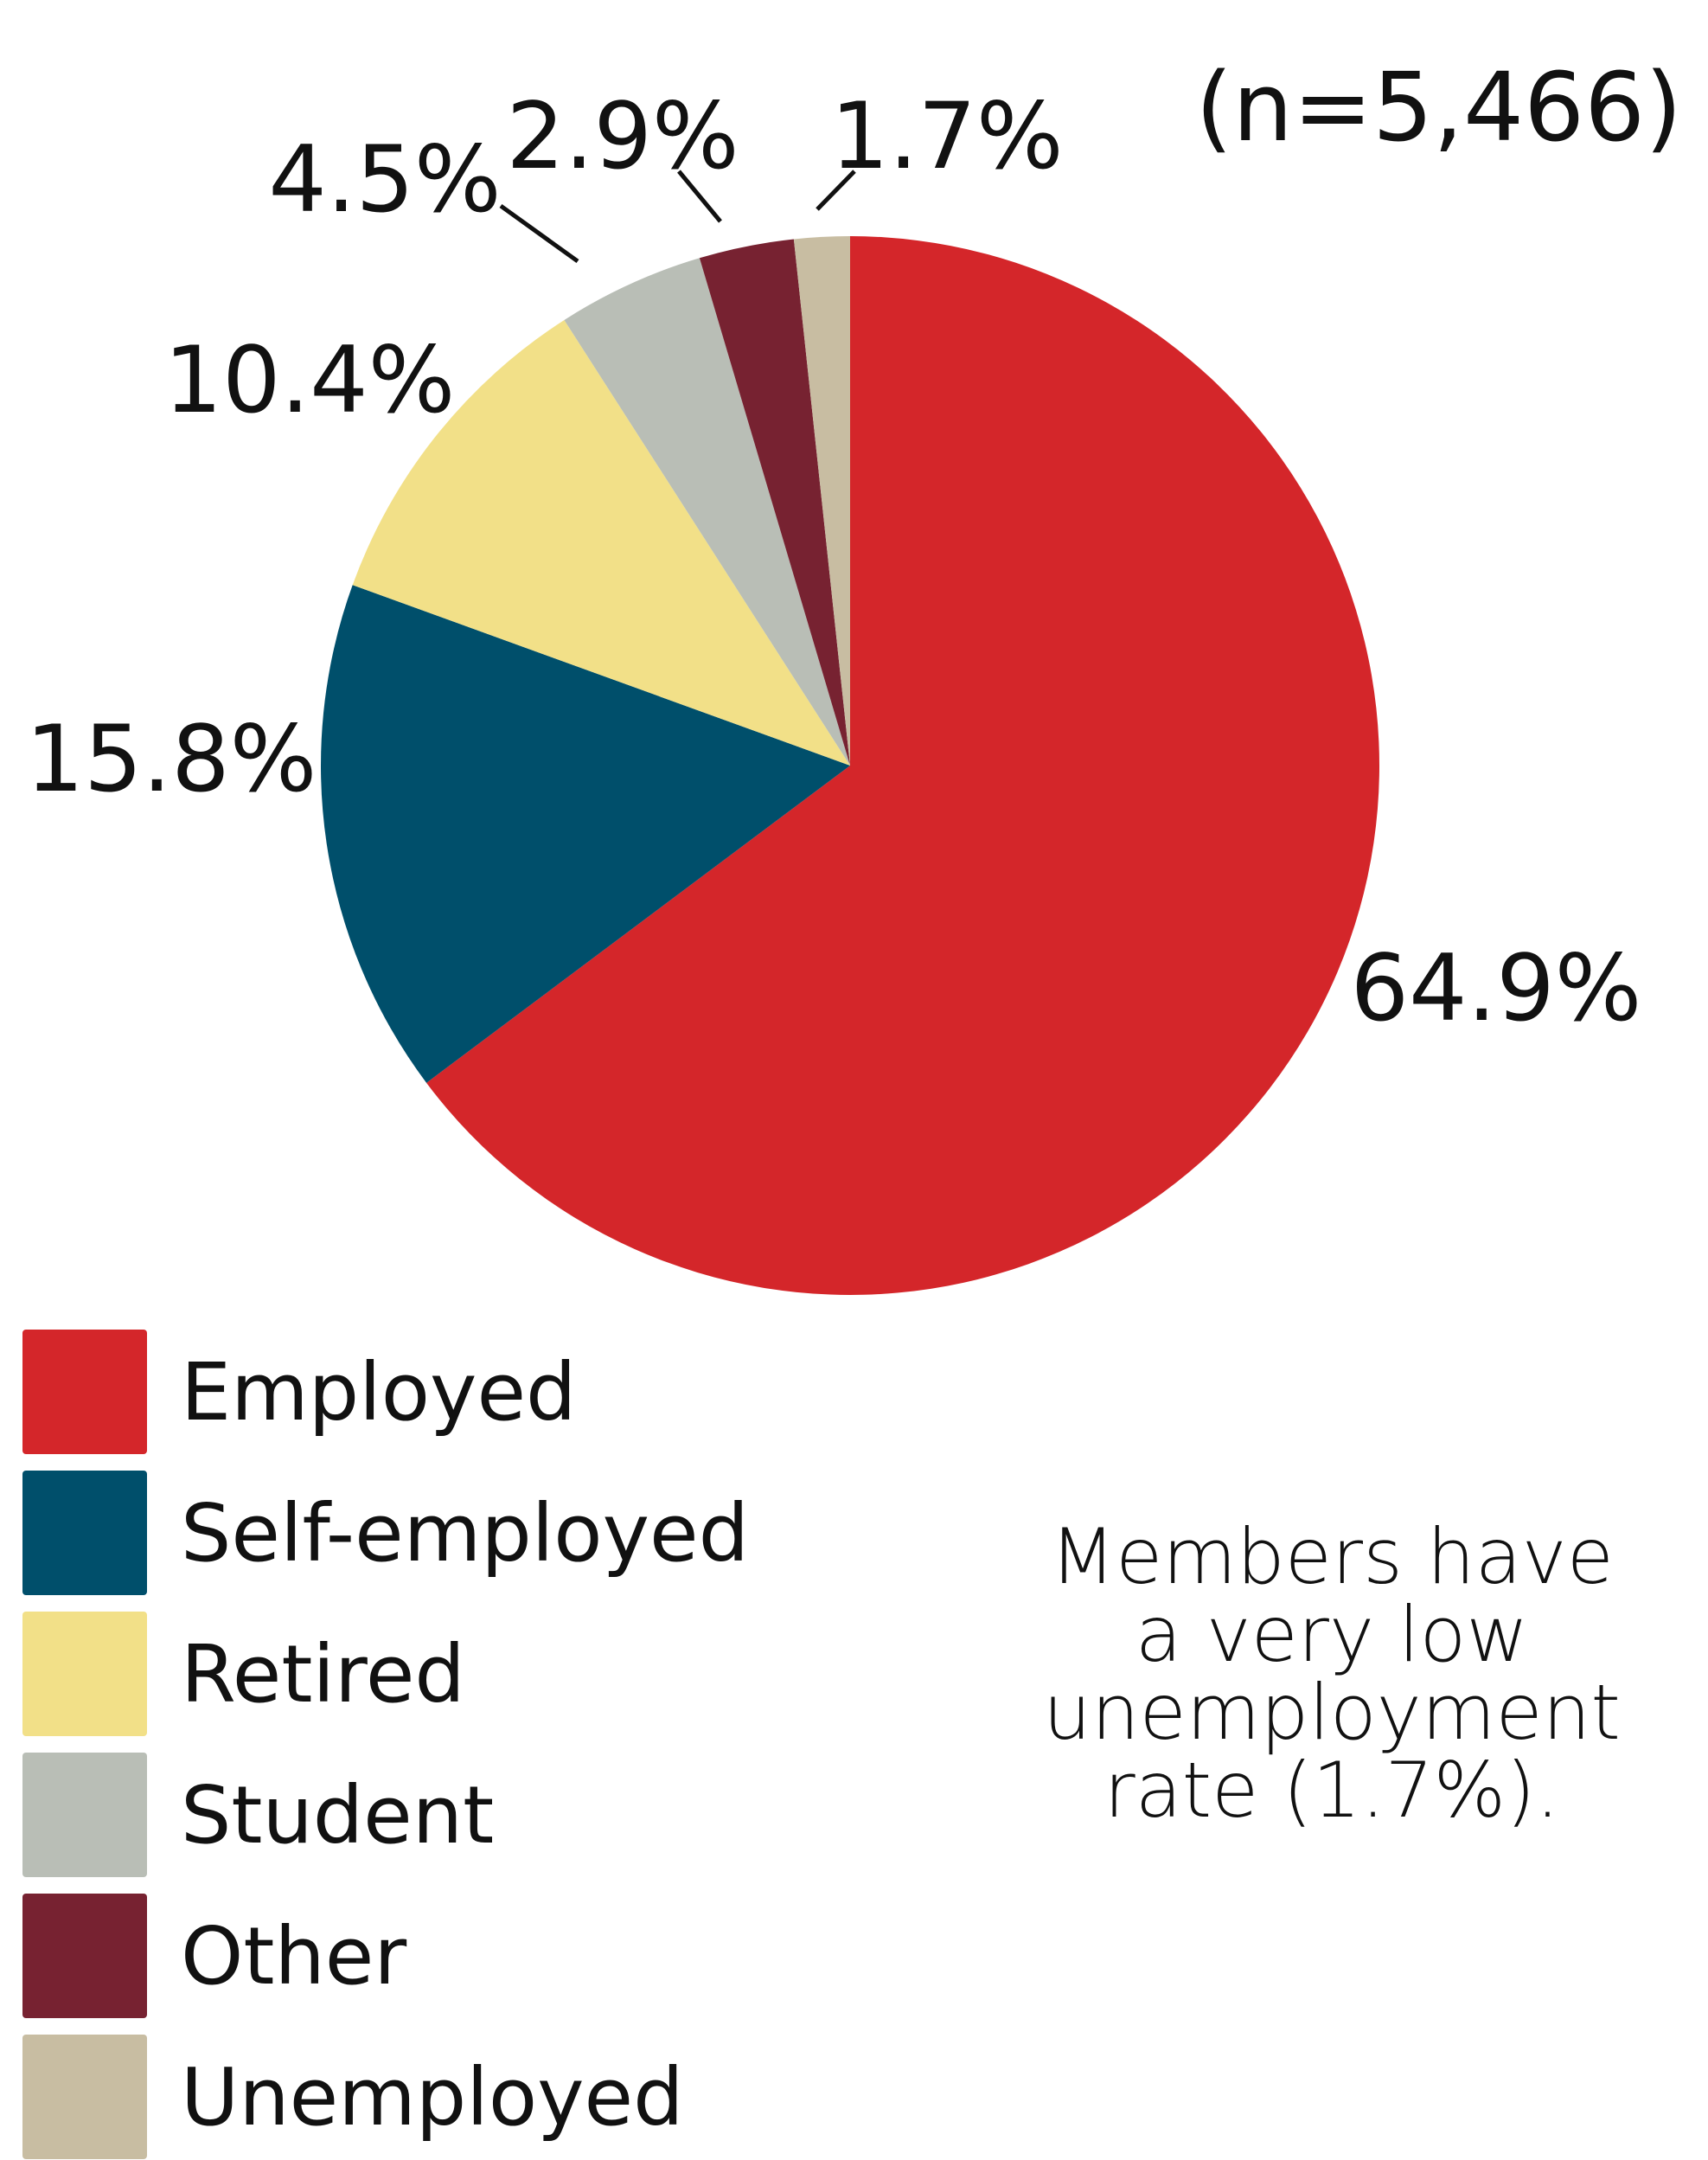 This screenshot has width=1708, height=2160. I want to click on pie-slice-self-employed, so click(585, 834).